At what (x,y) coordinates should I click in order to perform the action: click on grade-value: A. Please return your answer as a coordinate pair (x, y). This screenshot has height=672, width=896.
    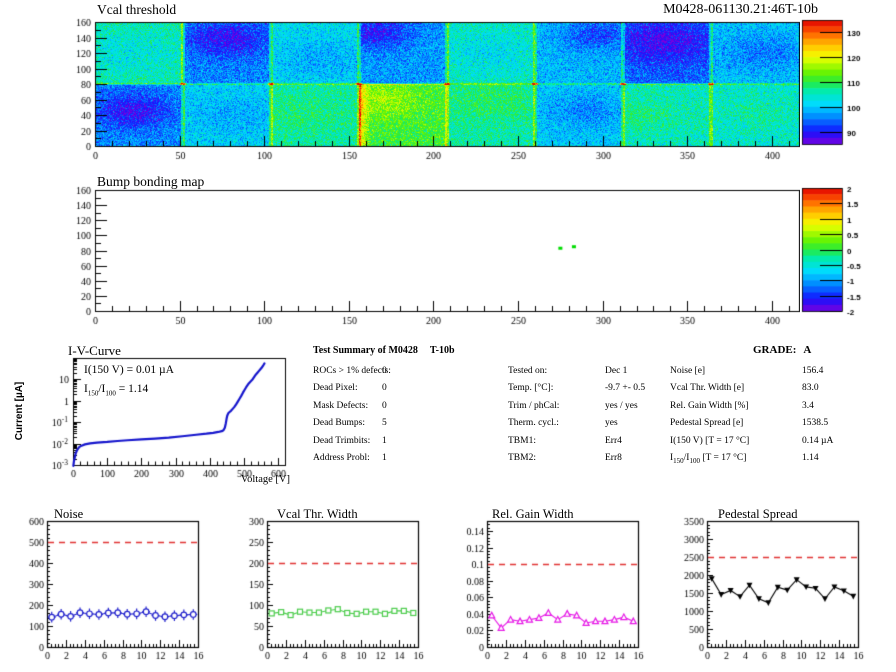
    Looking at the image, I should click on (807, 350).